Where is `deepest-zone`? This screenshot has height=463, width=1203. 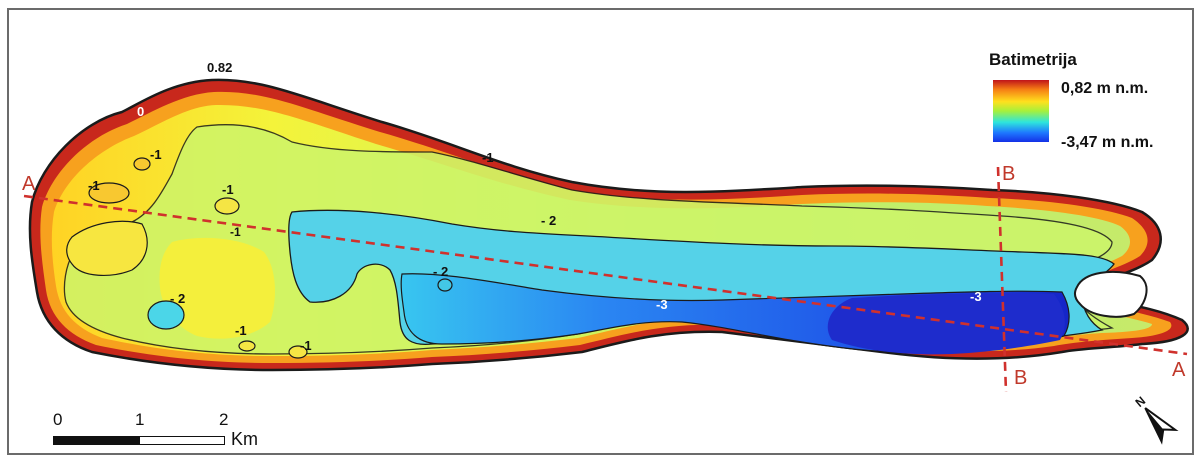
deepest-zone is located at coordinates (946, 324).